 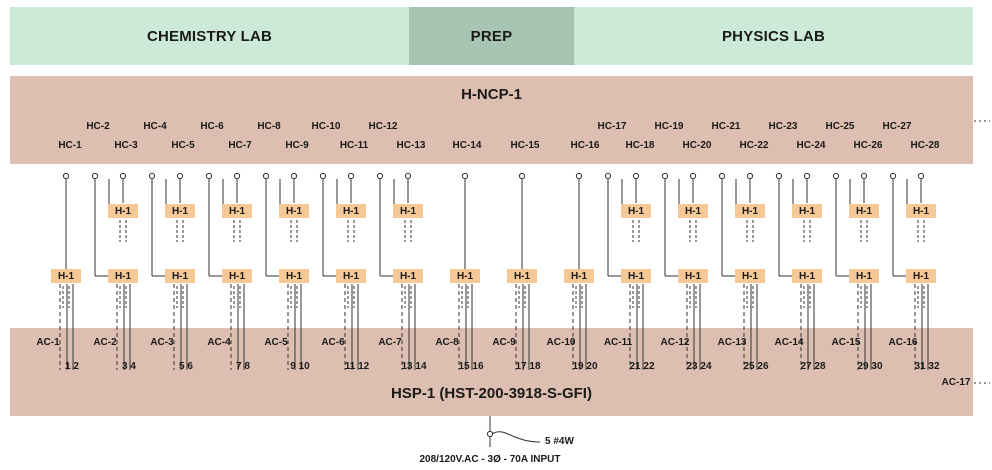 I want to click on hc-label: HC-6, so click(x=212, y=126).